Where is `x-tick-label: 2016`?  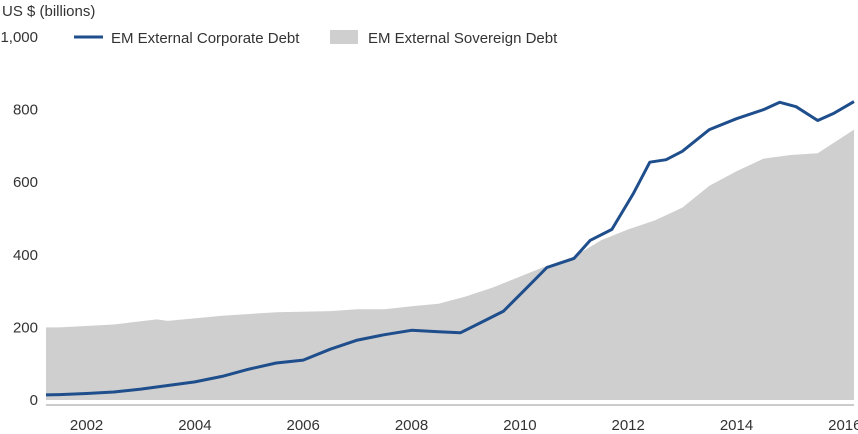
x-tick-label: 2016 is located at coordinates (843, 425).